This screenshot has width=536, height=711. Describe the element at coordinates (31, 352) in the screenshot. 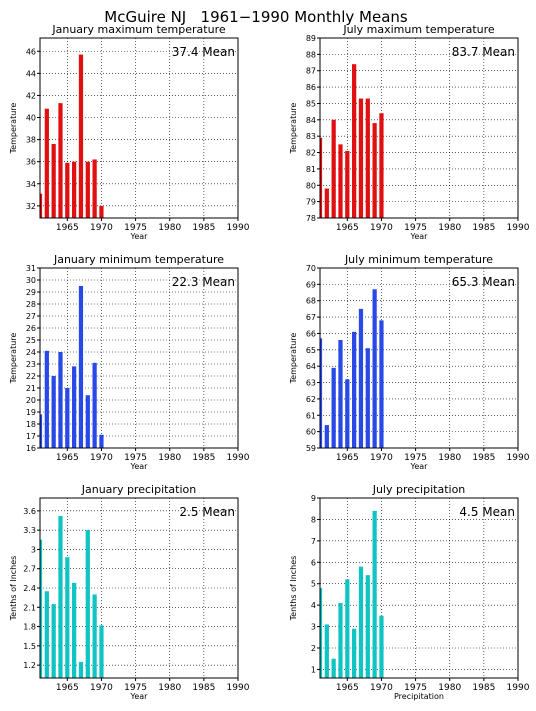

I see `y-tick-label: 24` at that location.